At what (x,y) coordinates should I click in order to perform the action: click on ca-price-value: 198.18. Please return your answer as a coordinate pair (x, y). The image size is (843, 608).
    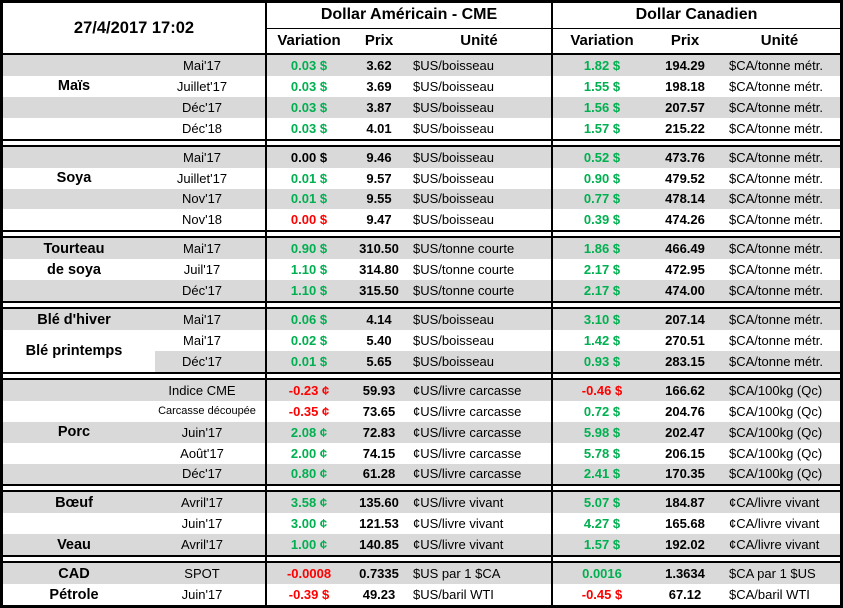
    Looking at the image, I should click on (685, 86).